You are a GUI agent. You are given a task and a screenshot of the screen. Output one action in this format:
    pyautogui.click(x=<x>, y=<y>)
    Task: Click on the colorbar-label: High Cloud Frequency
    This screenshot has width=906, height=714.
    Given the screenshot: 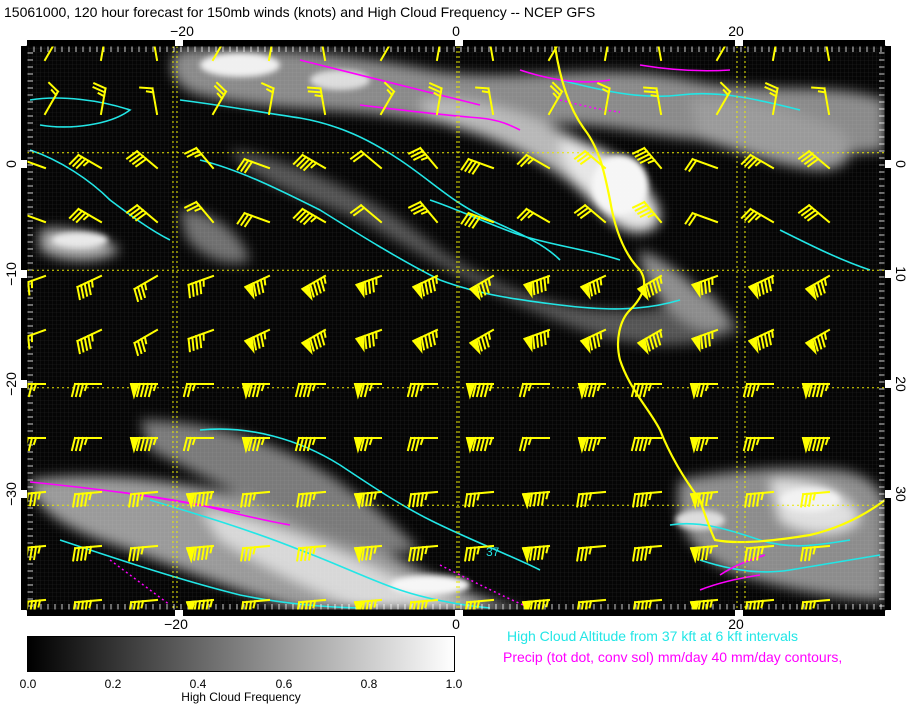 What is the action you would take?
    pyautogui.click(x=241, y=697)
    